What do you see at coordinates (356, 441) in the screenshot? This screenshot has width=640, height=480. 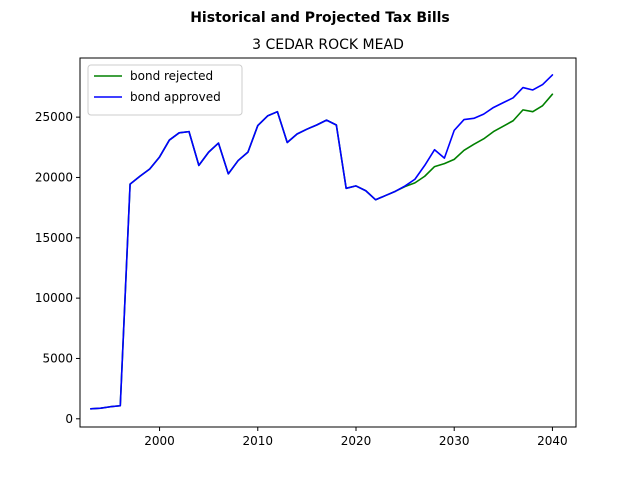 I see `x-tick-label: 2020` at bounding box center [356, 441].